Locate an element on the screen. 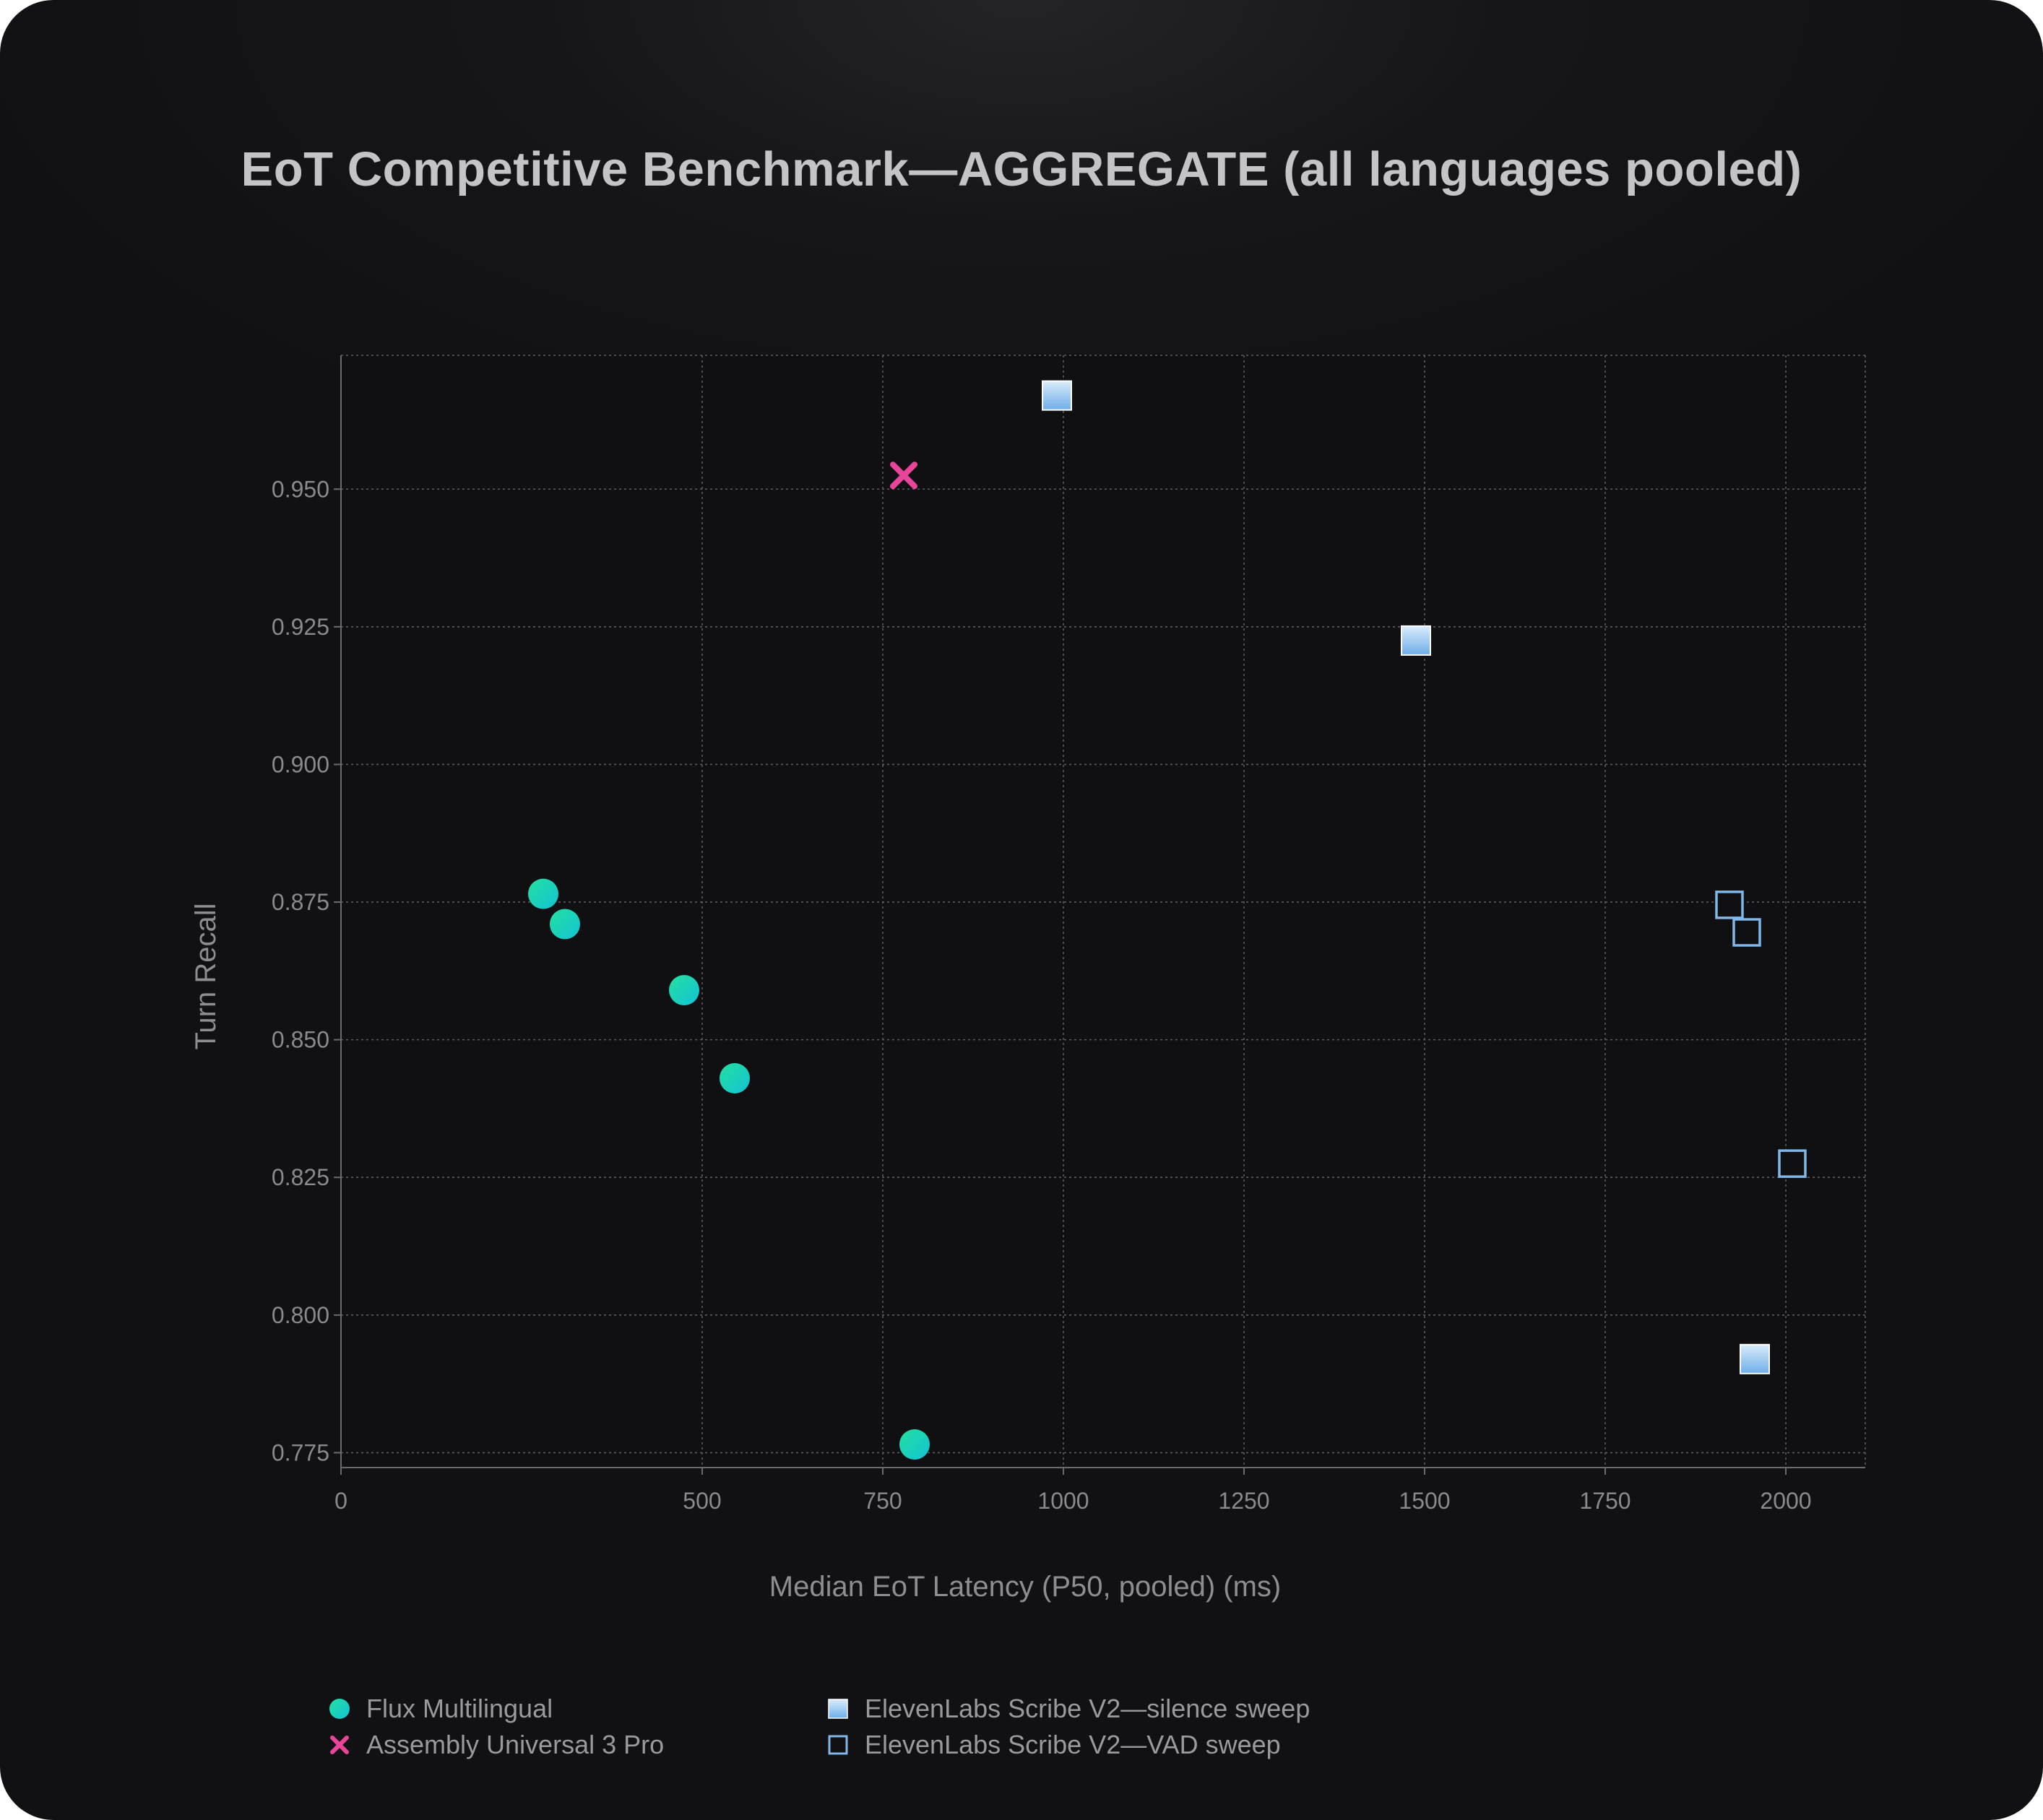 The width and height of the screenshot is (2043, 1820). y-tick-label: 0.800 is located at coordinates (300, 1315).